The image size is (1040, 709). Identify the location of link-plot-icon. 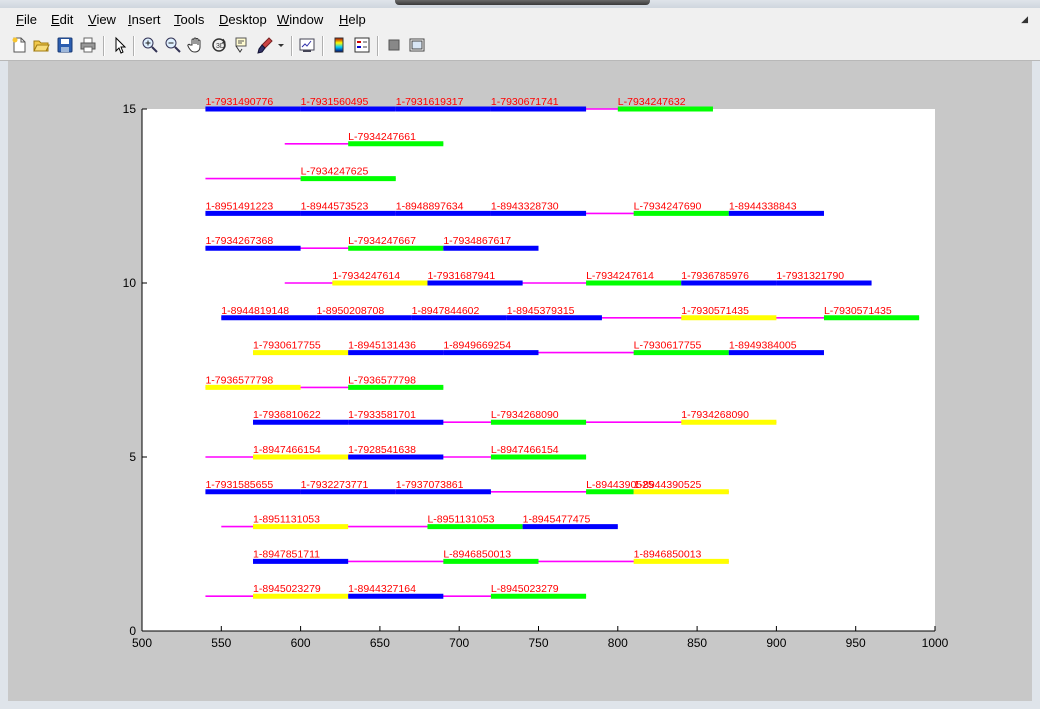
(307, 45).